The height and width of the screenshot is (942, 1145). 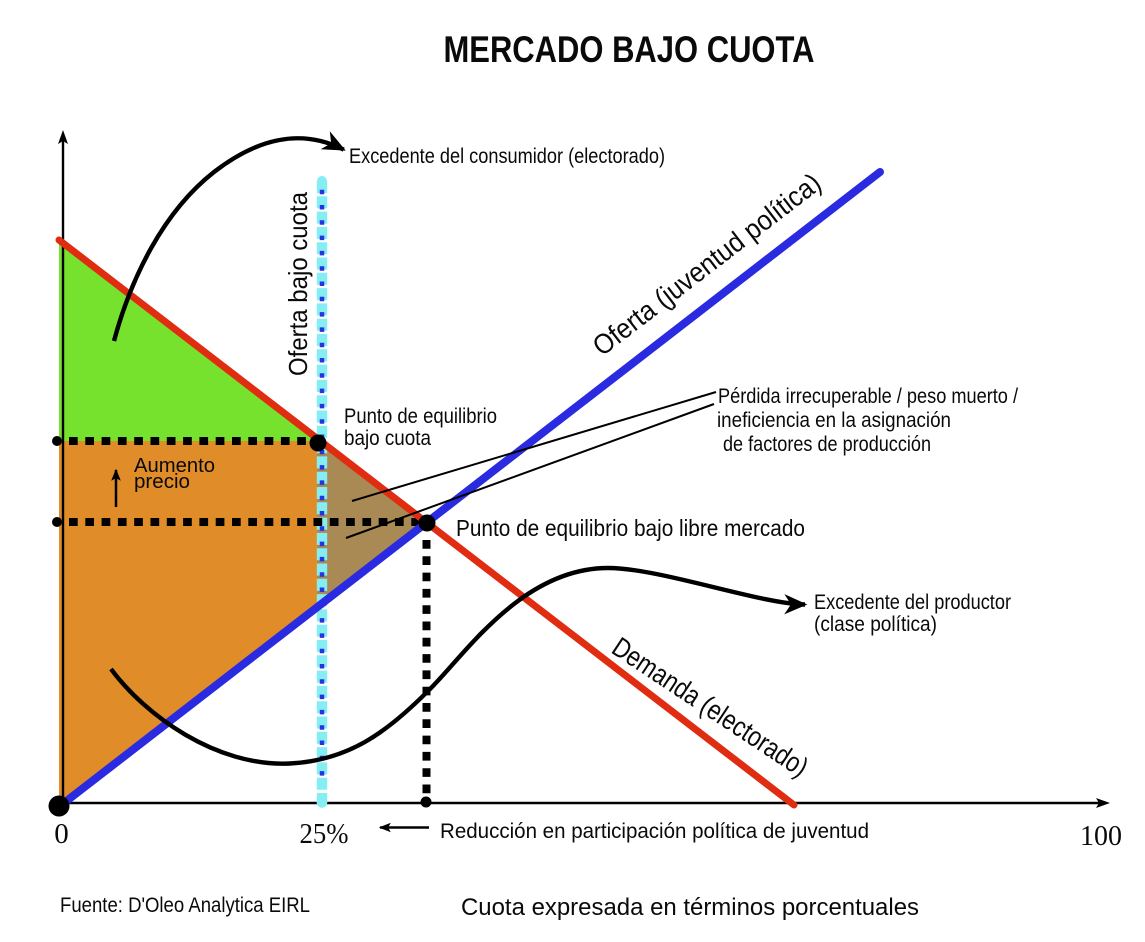 What do you see at coordinates (507, 156) in the screenshot?
I see `svg-text:Excedente del consumidor (elec: Excedente del consumidor (electorado)` at bounding box center [507, 156].